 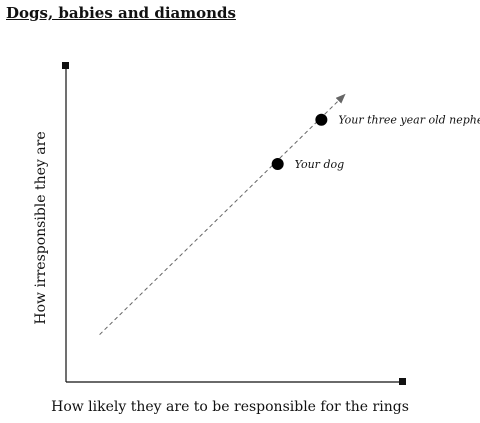 What do you see at coordinates (402, 381) in the screenshot?
I see `x-axis-end-marker` at bounding box center [402, 381].